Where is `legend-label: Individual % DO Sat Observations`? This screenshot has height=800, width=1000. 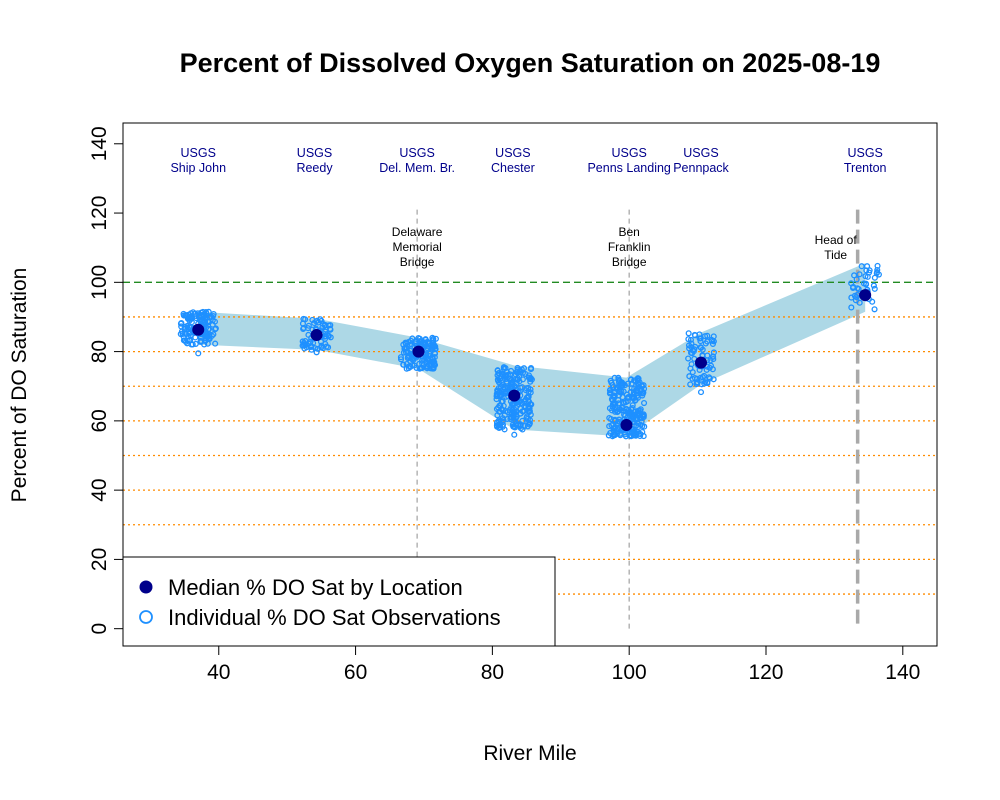 legend-label: Individual % DO Sat Observations is located at coordinates (334, 617).